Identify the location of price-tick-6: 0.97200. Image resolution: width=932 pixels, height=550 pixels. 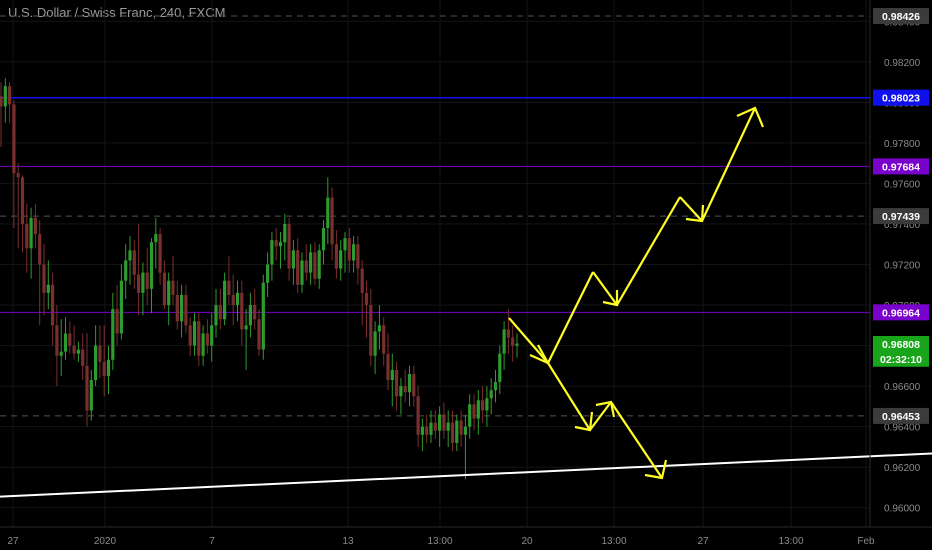
(902, 266).